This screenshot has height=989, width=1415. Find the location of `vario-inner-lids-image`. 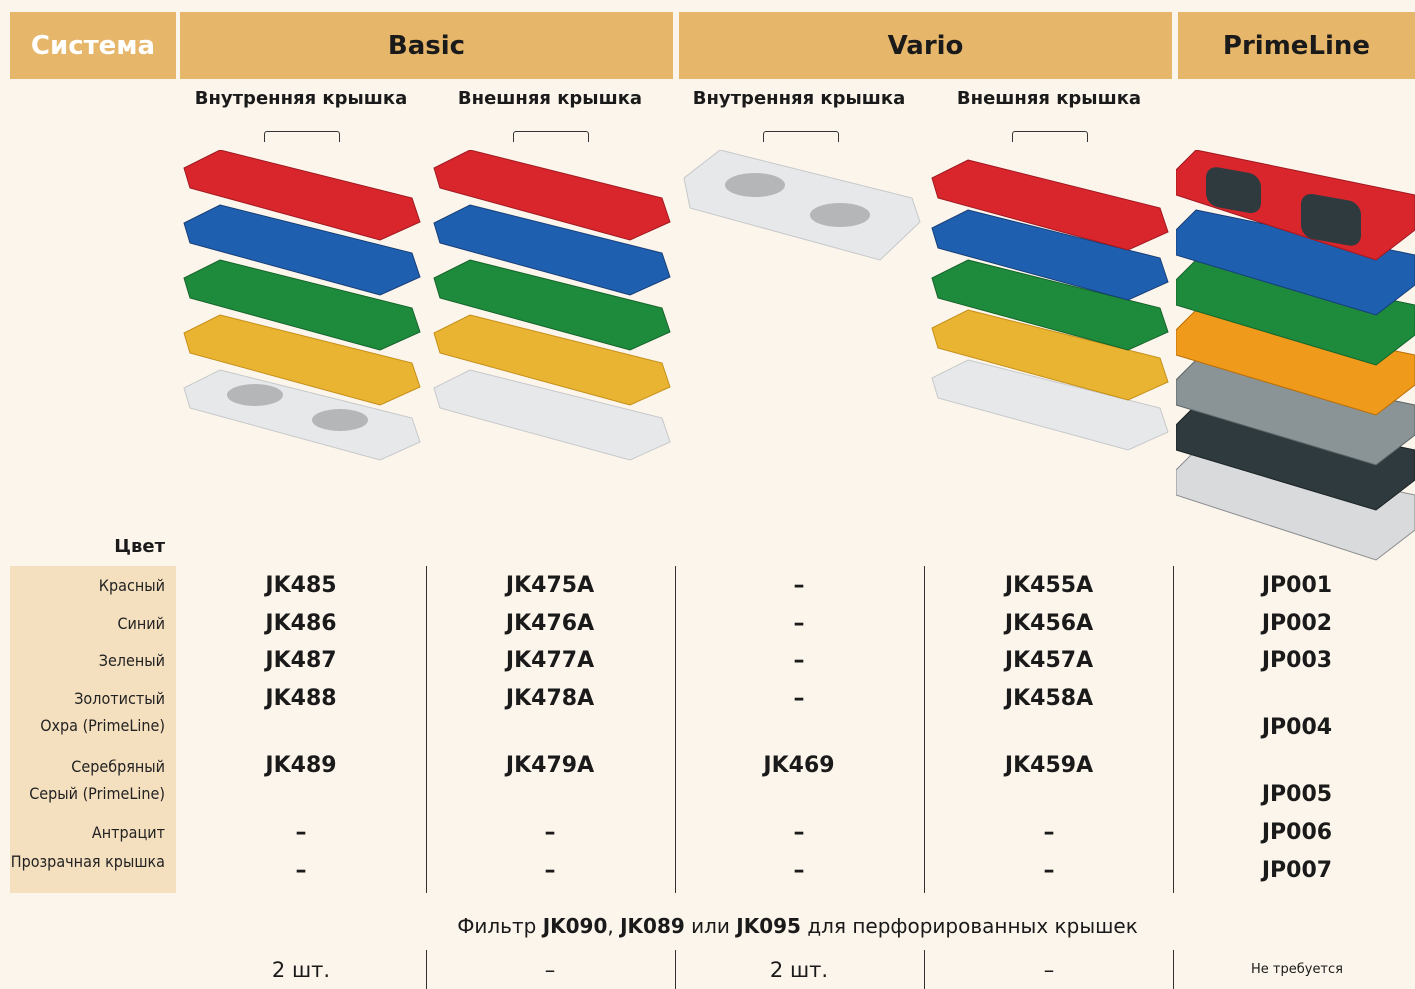

vario-inner-lids-image is located at coordinates (802, 205).